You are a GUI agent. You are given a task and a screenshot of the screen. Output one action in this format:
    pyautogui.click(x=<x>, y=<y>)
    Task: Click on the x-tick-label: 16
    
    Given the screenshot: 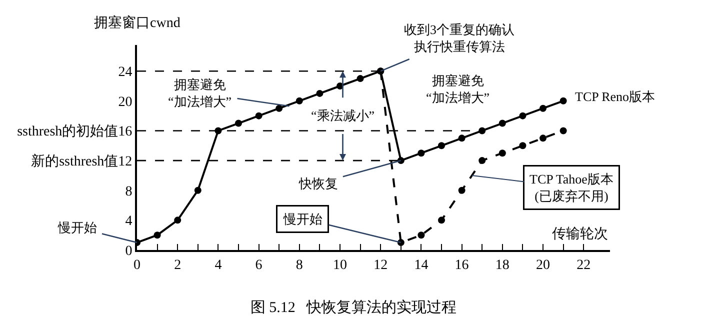 What is the action you would take?
    pyautogui.click(x=461, y=265)
    